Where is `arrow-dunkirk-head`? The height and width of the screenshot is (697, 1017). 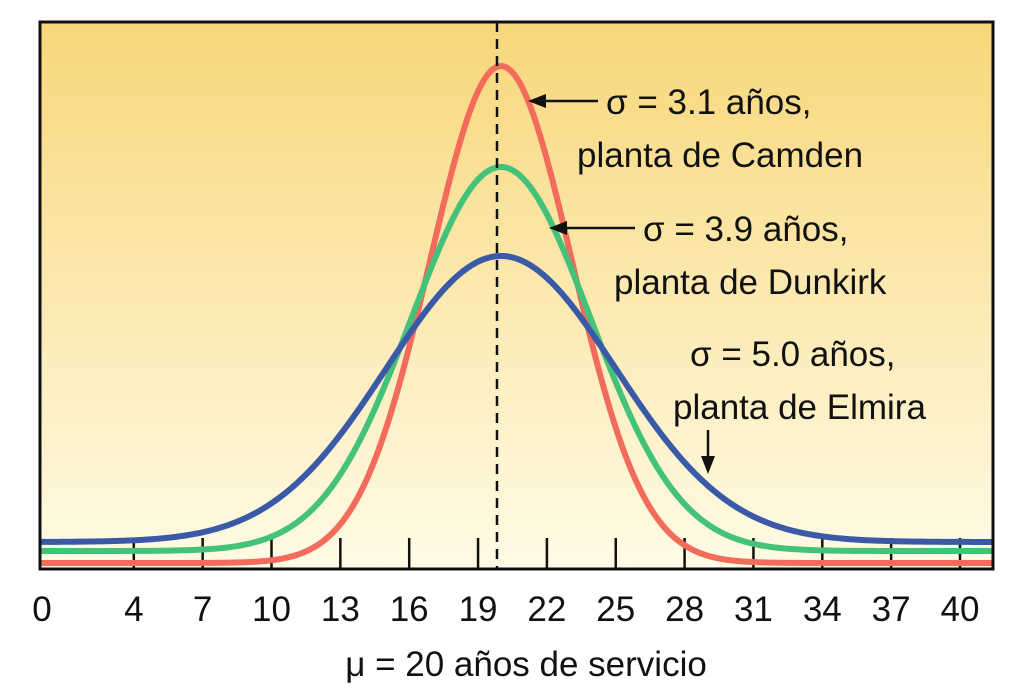
arrow-dunkirk-head is located at coordinates (558, 228).